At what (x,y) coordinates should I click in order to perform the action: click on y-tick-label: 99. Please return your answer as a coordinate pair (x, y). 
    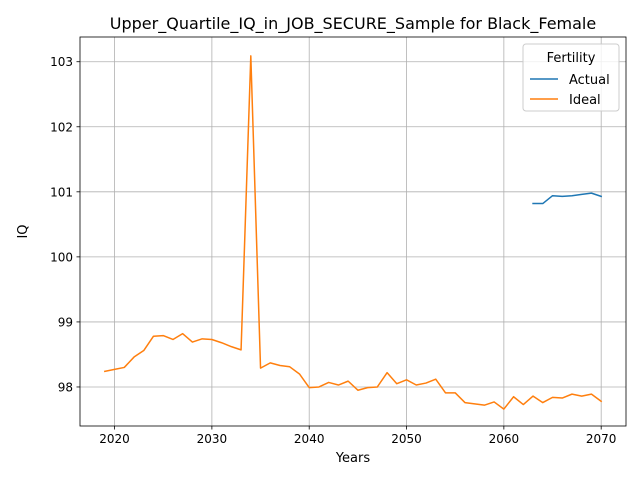
    Looking at the image, I should click on (65, 322).